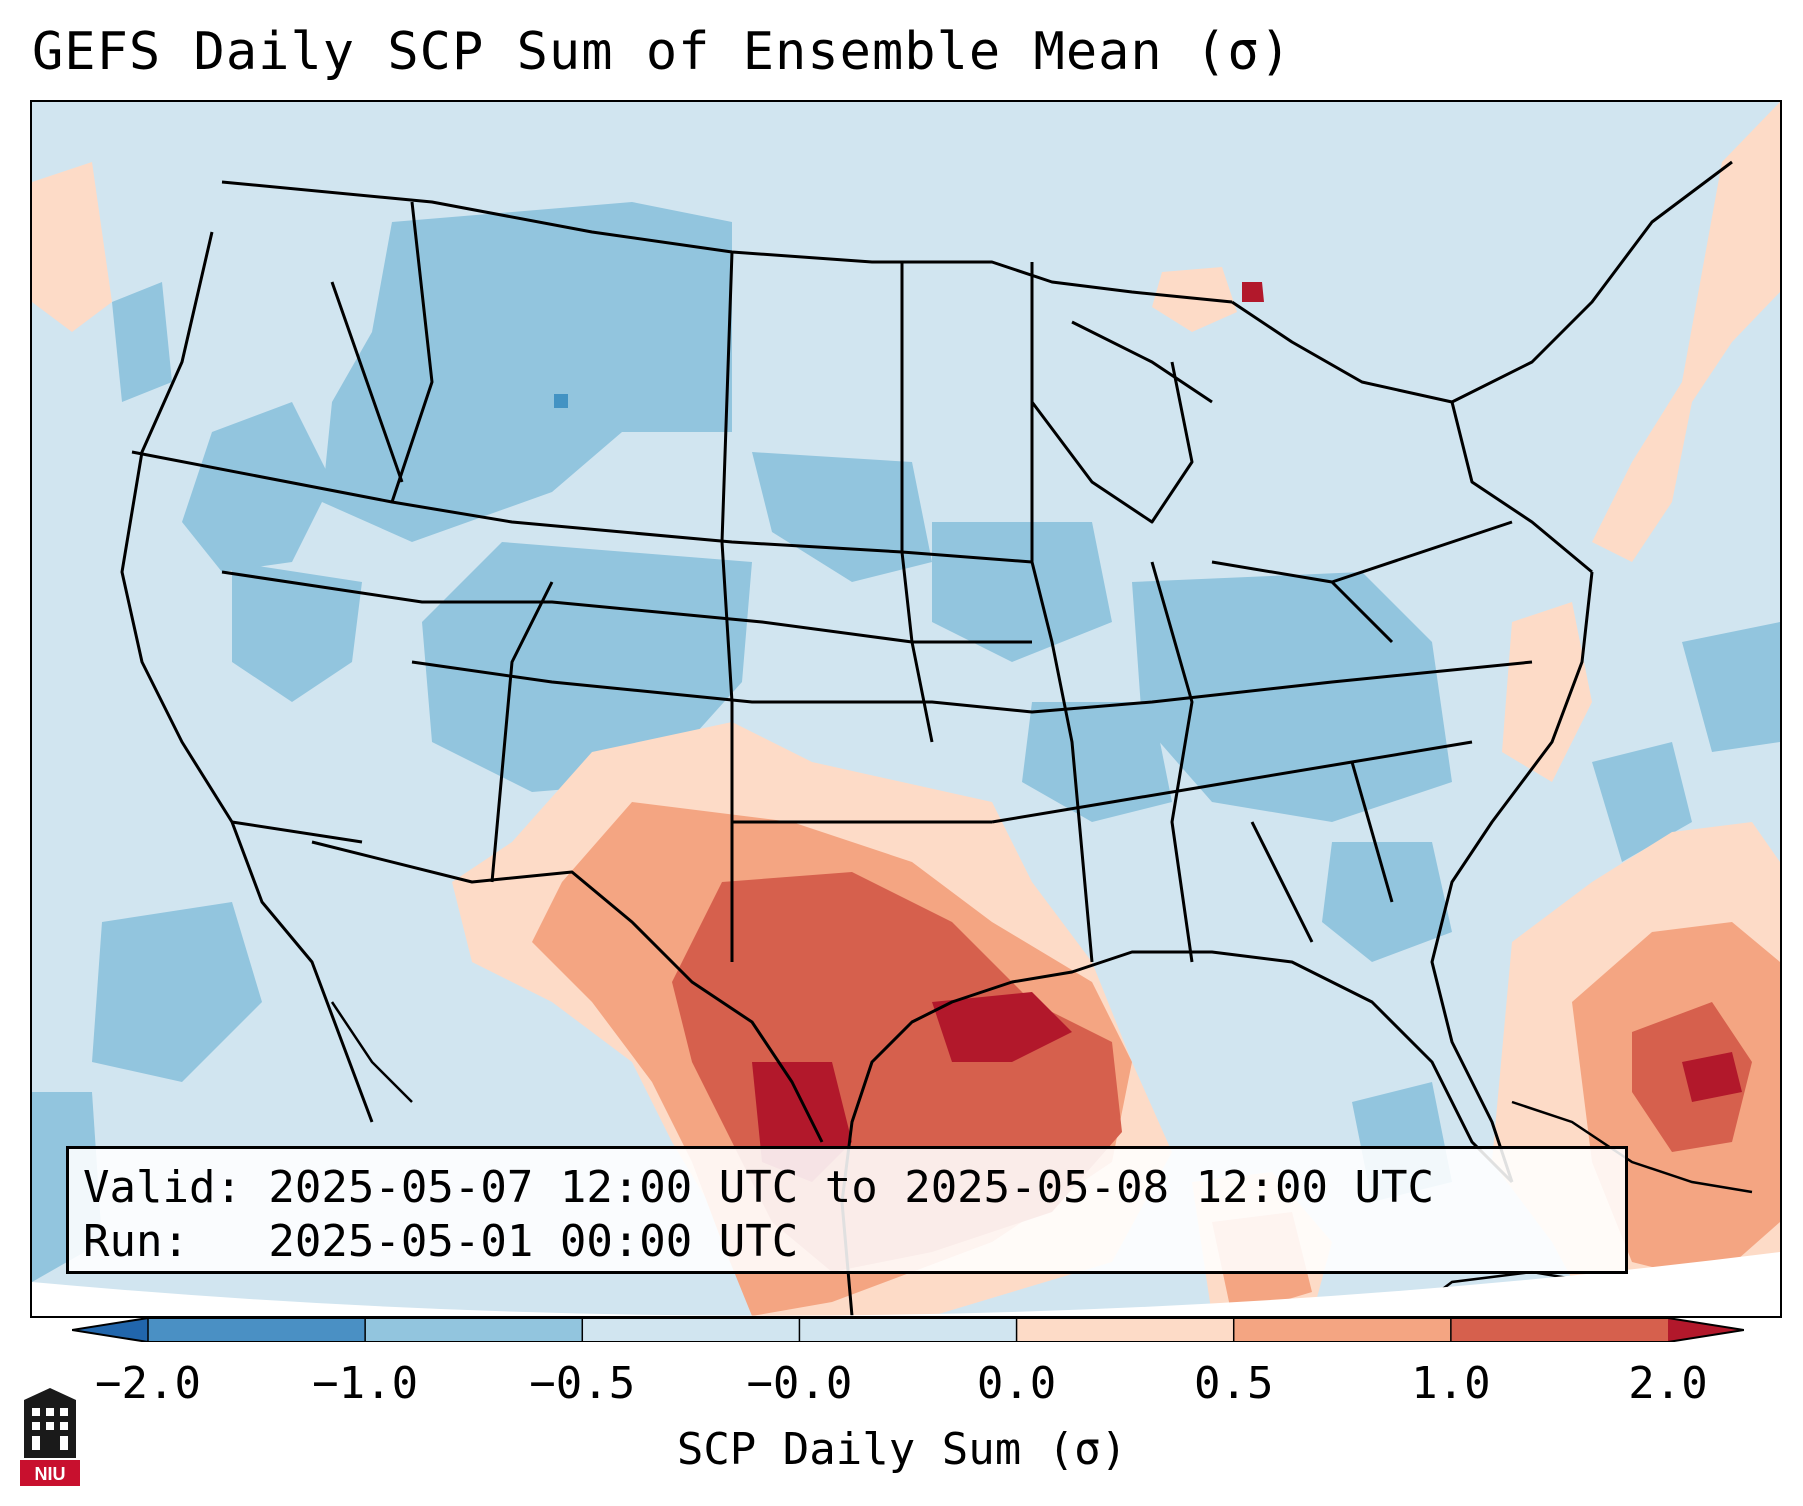 The width and height of the screenshot is (1803, 1506). What do you see at coordinates (365, 1383) in the screenshot?
I see `colorbar-tick-label: −1.0` at bounding box center [365, 1383].